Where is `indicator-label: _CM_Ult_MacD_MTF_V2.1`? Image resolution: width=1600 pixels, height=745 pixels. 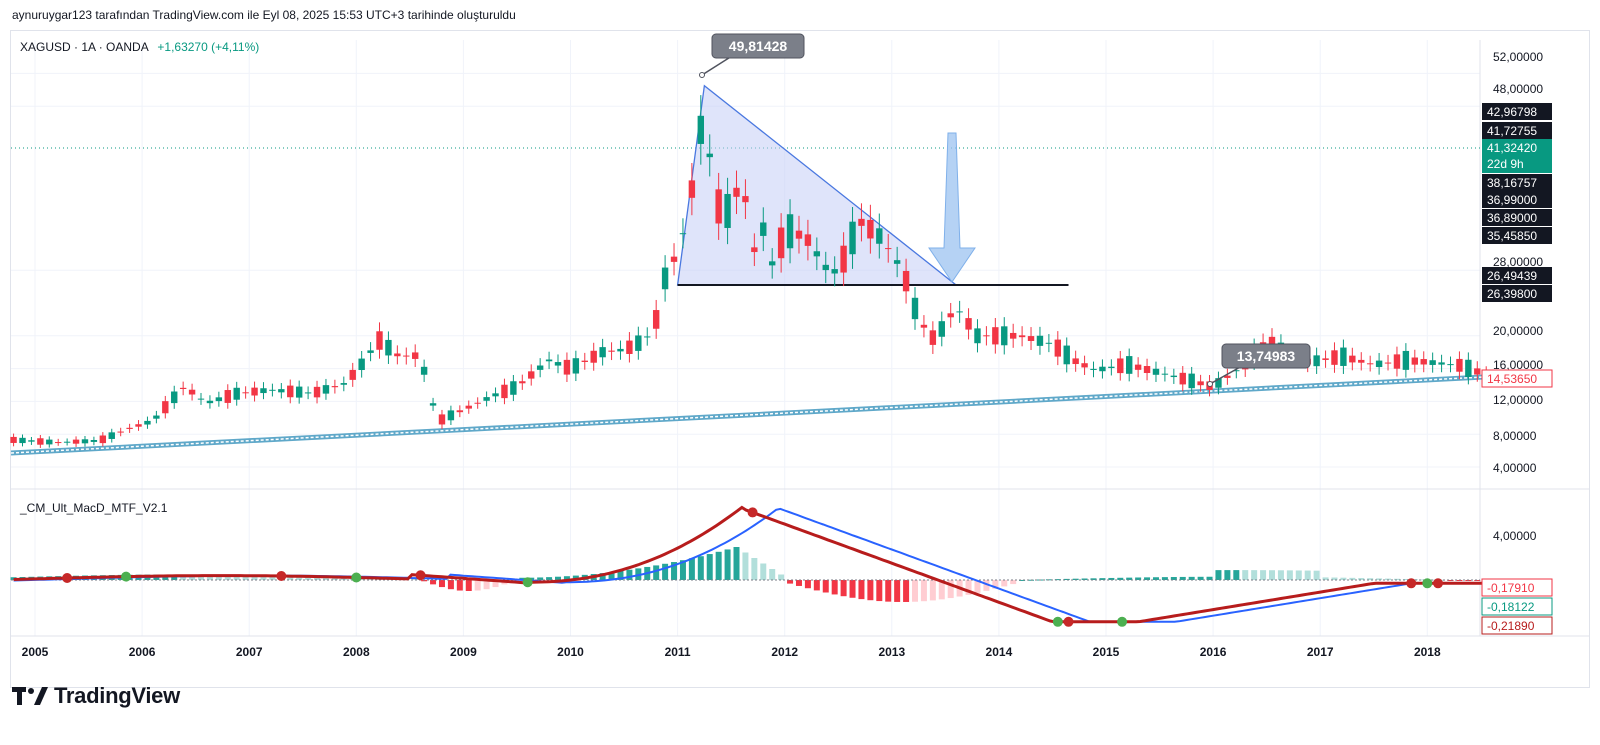
indicator-label: _CM_Ult_MacD_MTF_V2.1 is located at coordinates (94, 508).